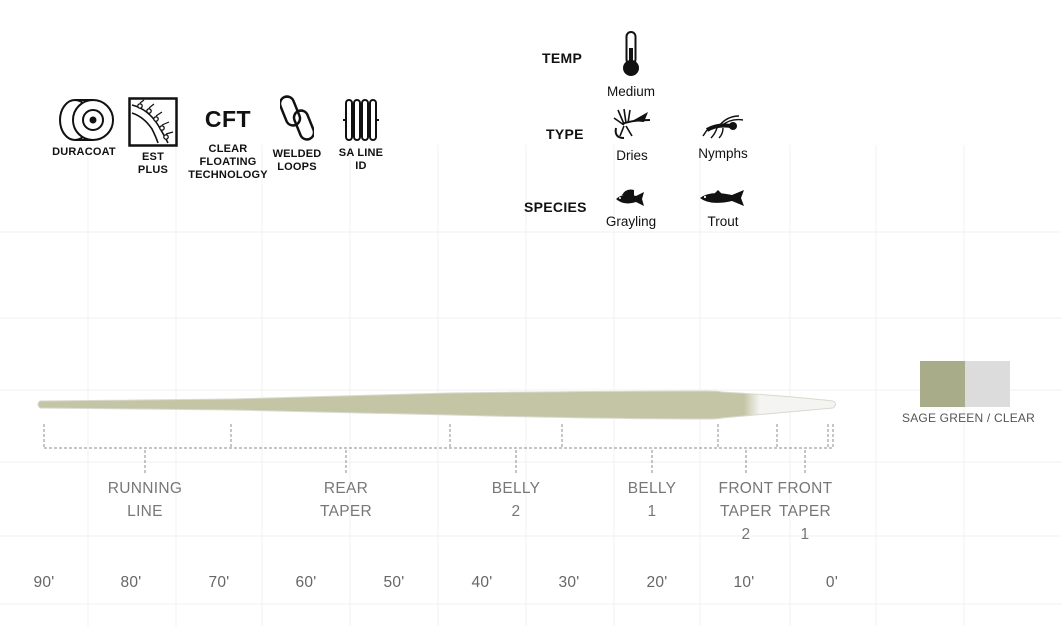 Image resolution: width=1062 pixels, height=626 pixels. What do you see at coordinates (436, 405) in the screenshot?
I see `fly-line` at bounding box center [436, 405].